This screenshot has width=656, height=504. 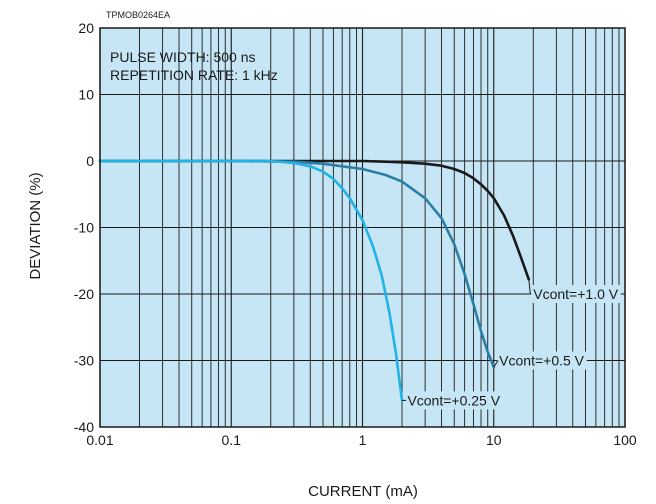 I want to click on x-tick-label: 0.01, so click(x=99, y=440).